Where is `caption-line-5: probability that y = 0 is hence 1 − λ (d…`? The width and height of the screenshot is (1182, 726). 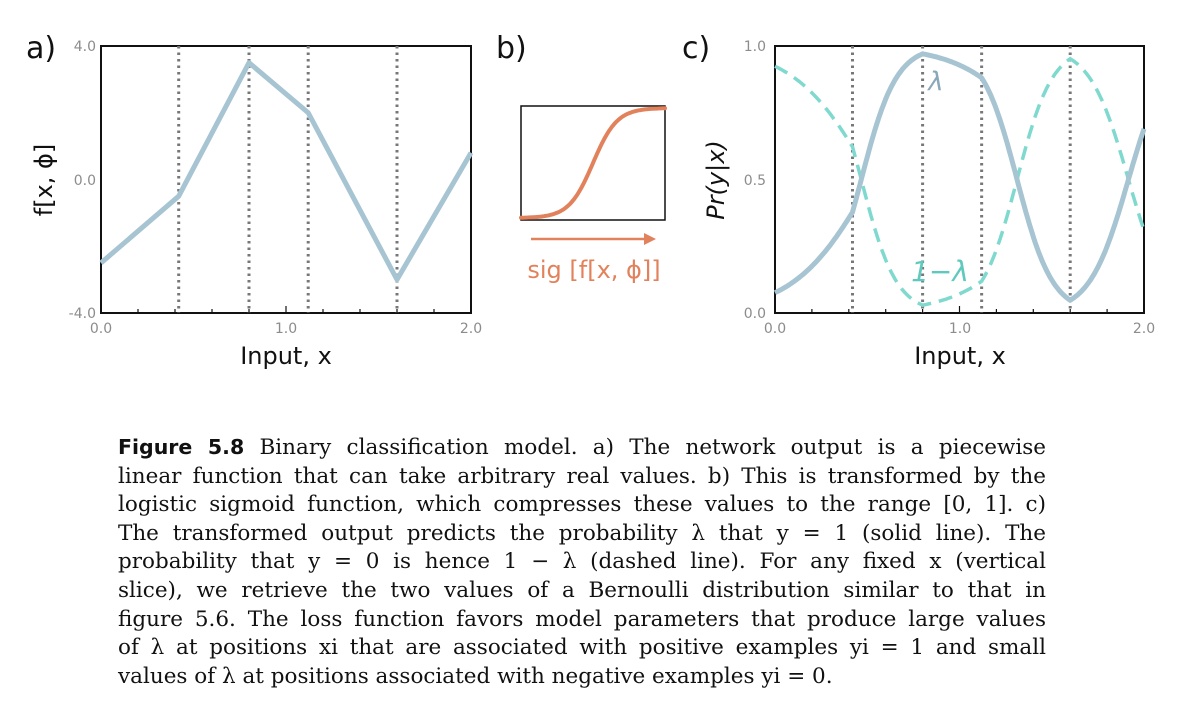
caption-line-5: probability that y = 0 is hence 1 − λ (d… is located at coordinates (582, 562).